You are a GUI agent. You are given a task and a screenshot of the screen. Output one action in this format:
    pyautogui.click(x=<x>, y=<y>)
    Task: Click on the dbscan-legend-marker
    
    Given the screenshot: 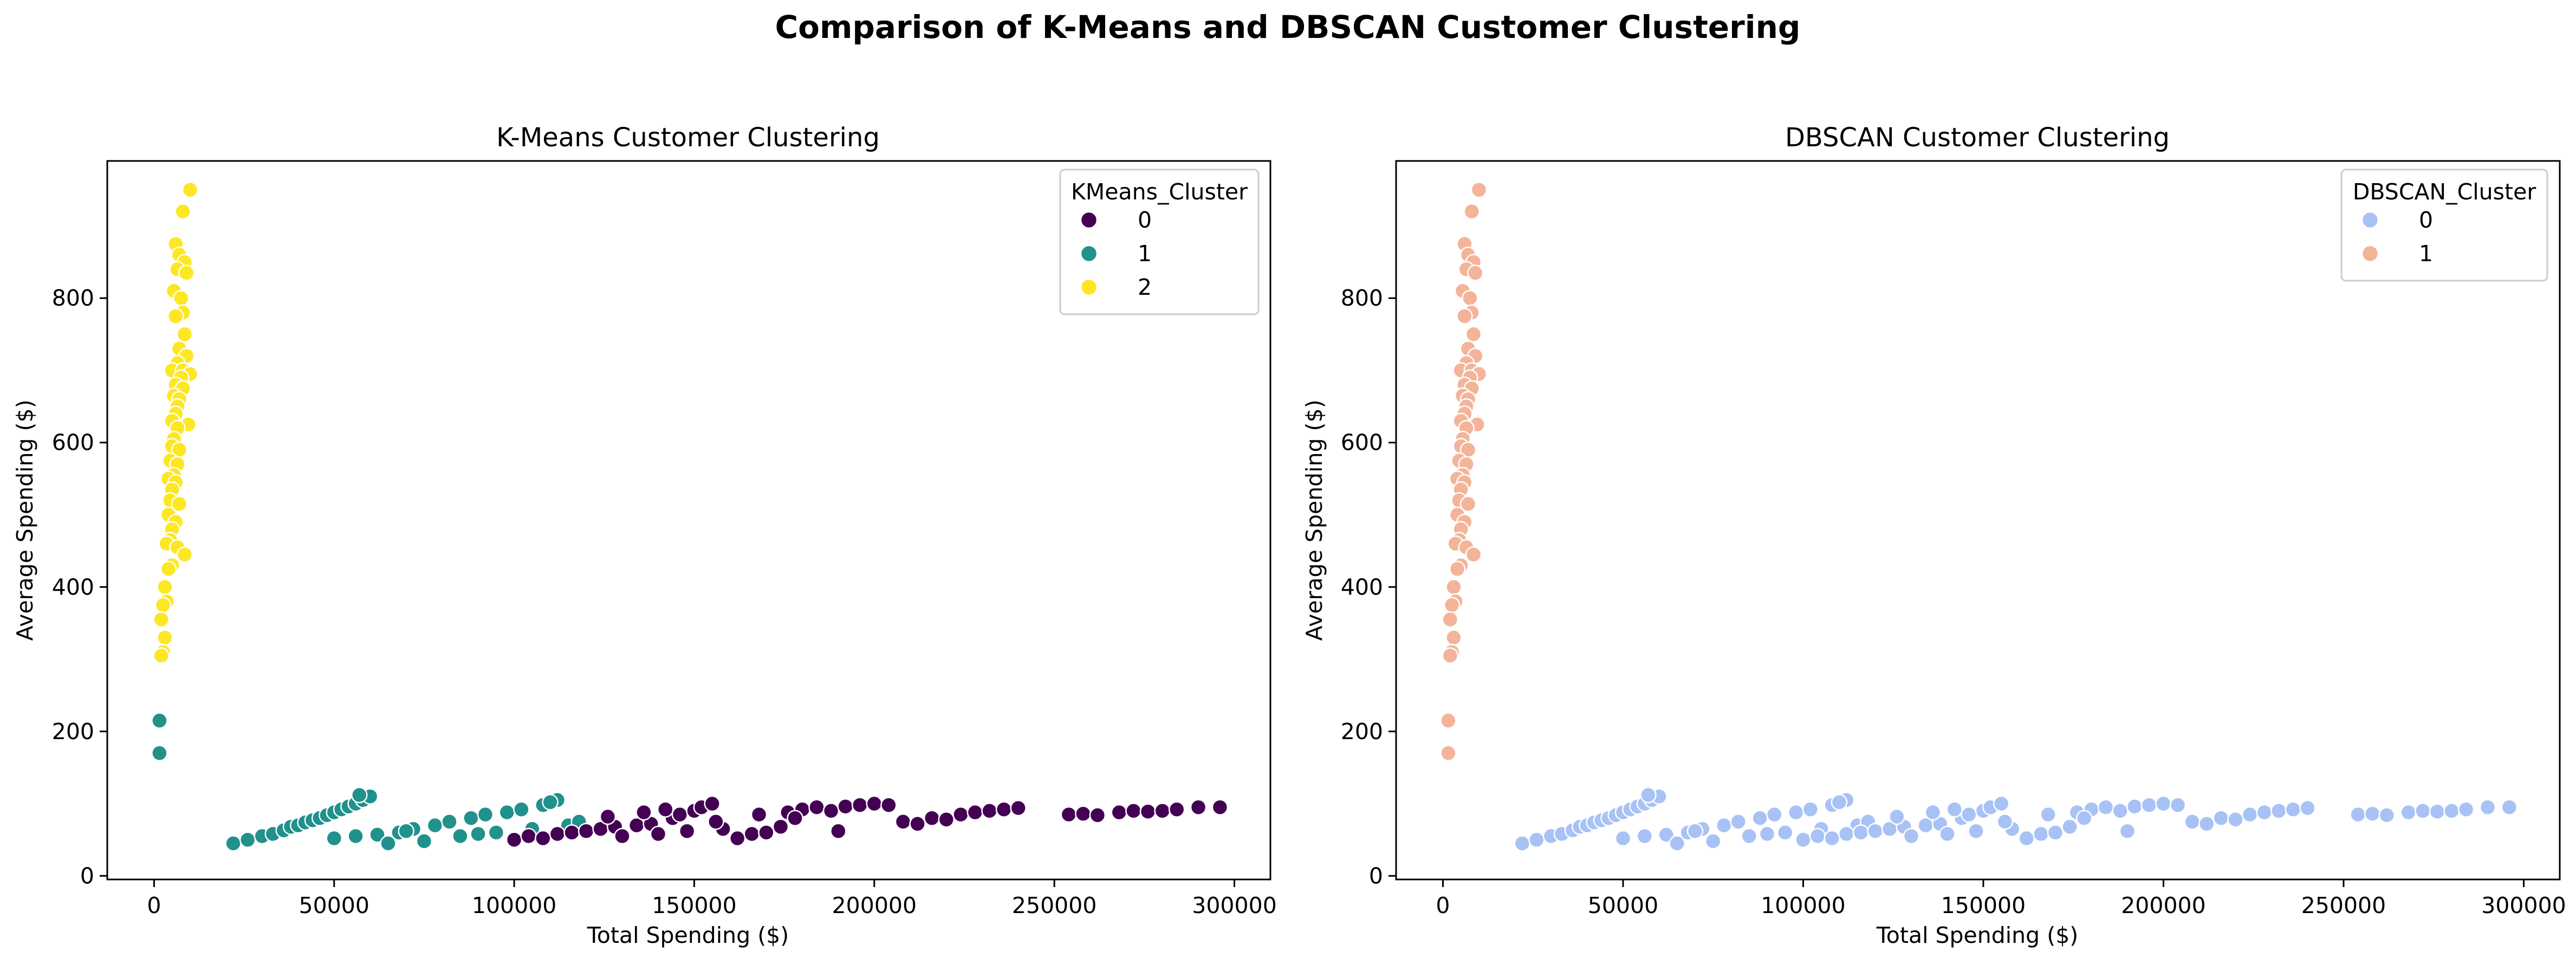 What is the action you would take?
    pyautogui.click(x=2370, y=220)
    